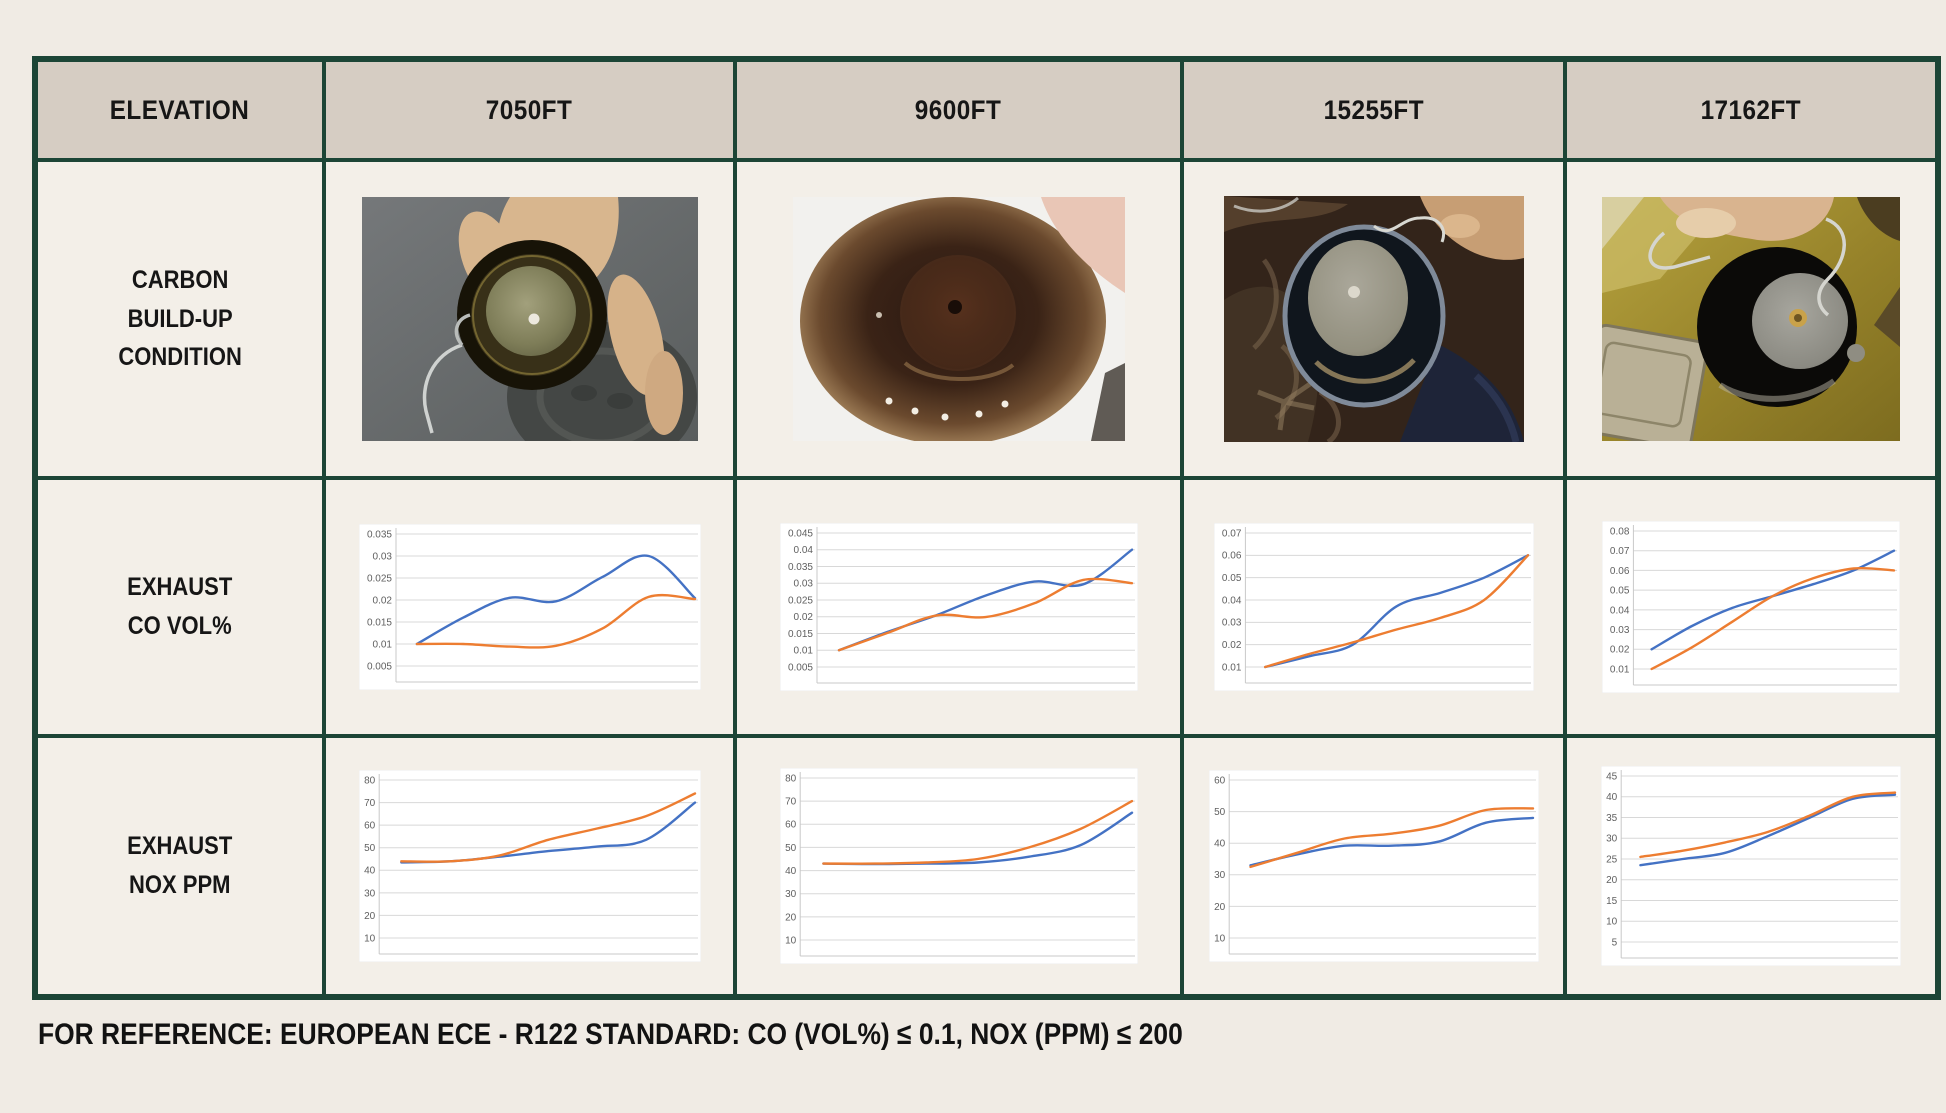 The width and height of the screenshot is (1946, 1113). I want to click on header-cell-17162ft: 17162FT, so click(1751, 110).